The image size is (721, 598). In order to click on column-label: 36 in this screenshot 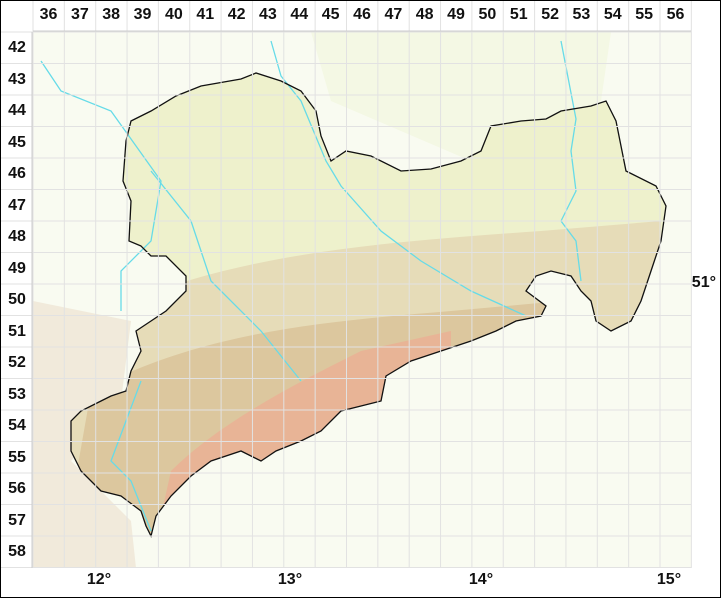, I will do `click(48, 14)`.